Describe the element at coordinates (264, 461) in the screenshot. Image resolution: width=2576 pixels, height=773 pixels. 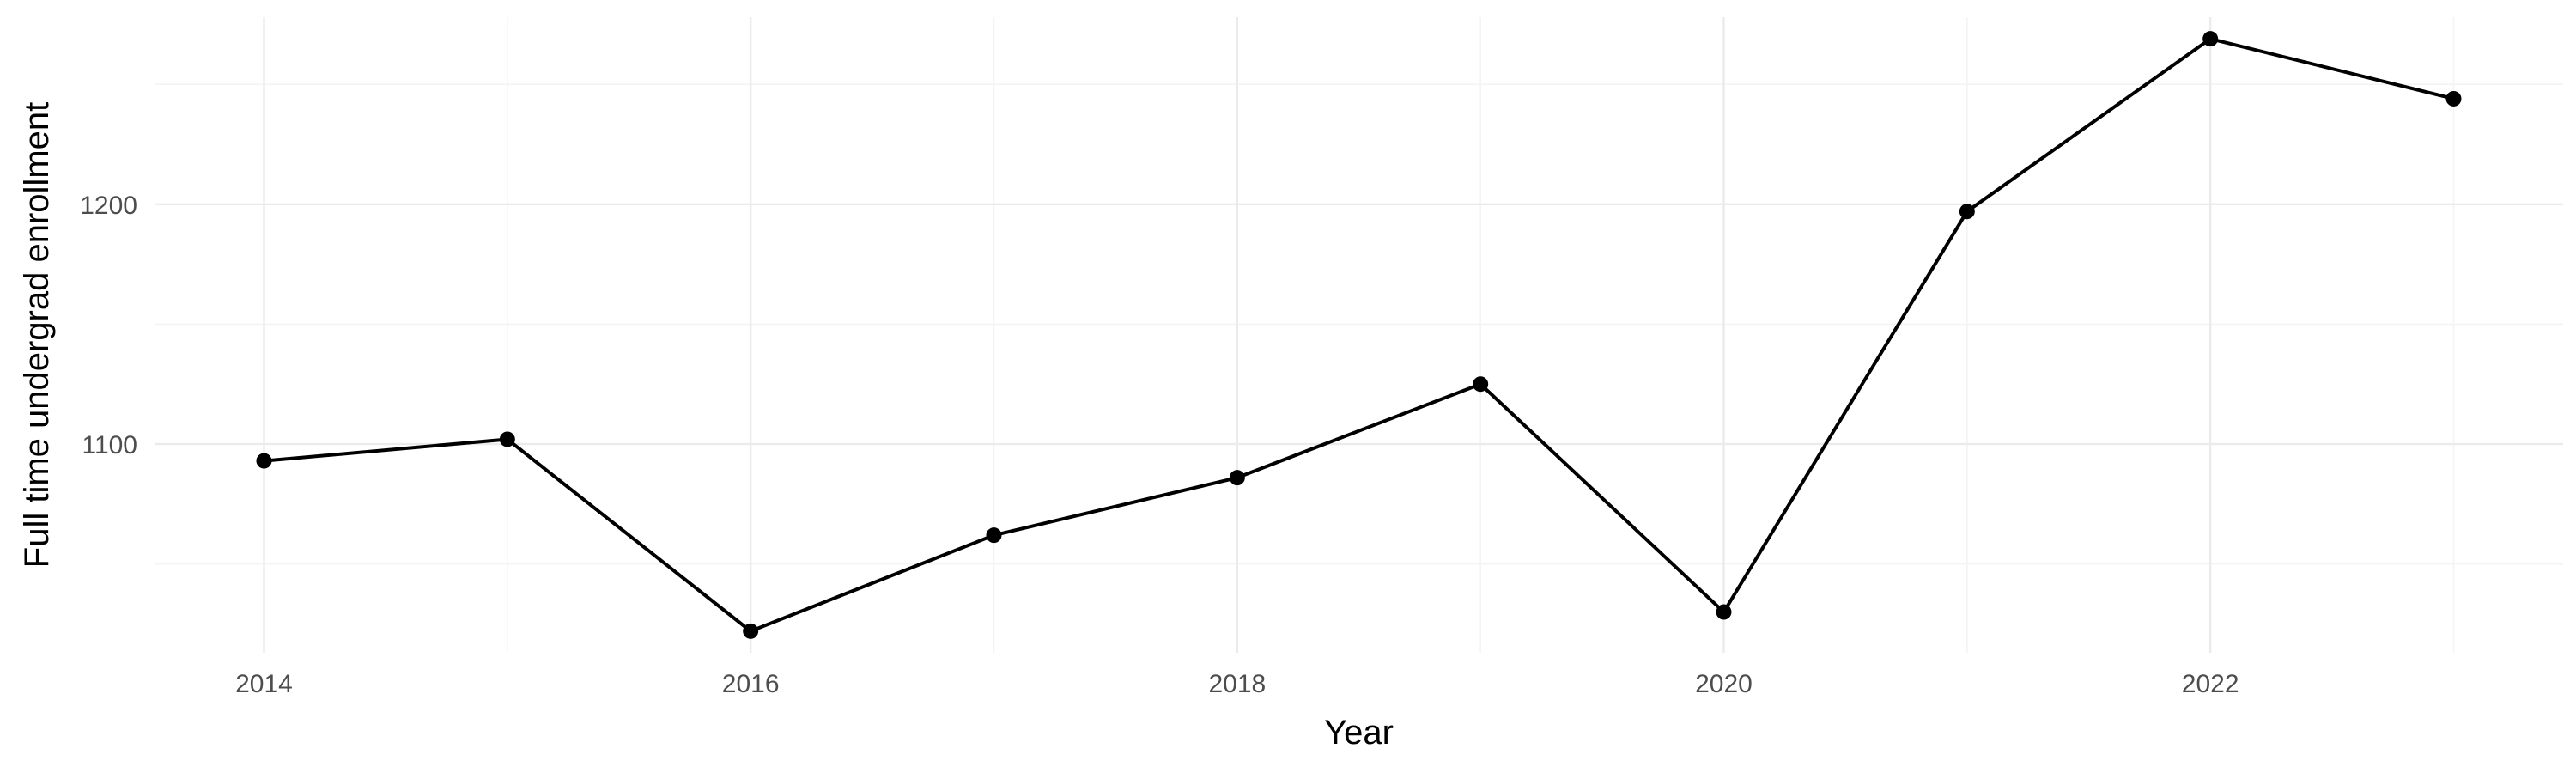
I see `data-point-2014` at that location.